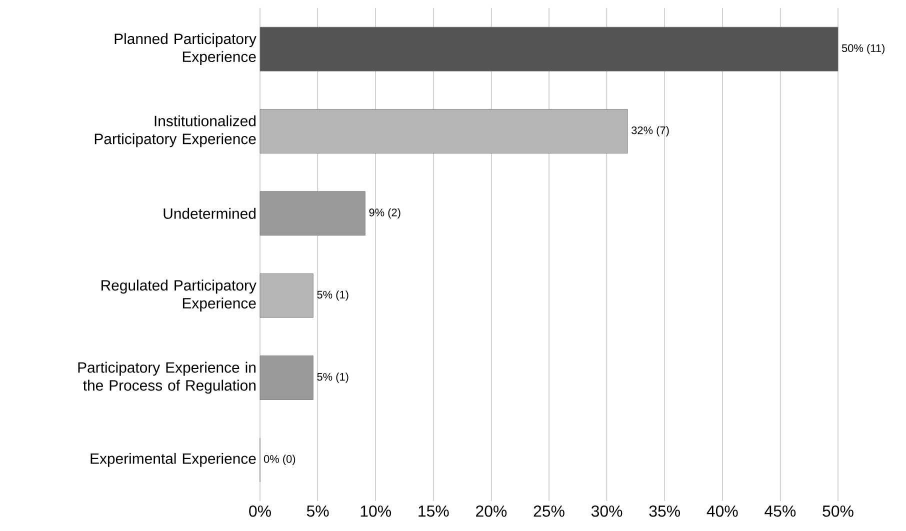 This screenshot has width=906, height=531. What do you see at coordinates (317, 511) in the screenshot?
I see `x-tick-label: 5%` at bounding box center [317, 511].